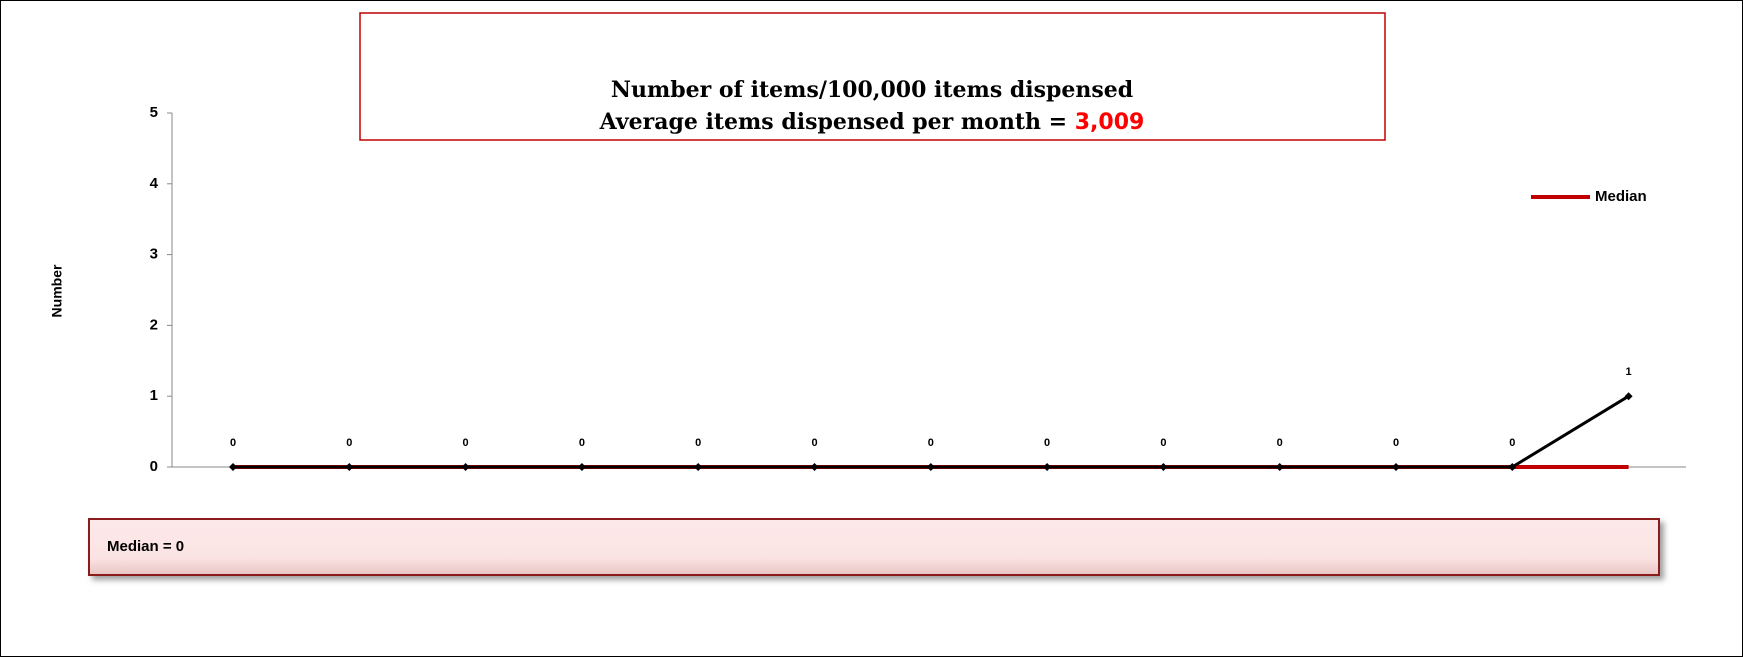 The image size is (1743, 657). I want to click on y-tick-label: 3, so click(154, 254).